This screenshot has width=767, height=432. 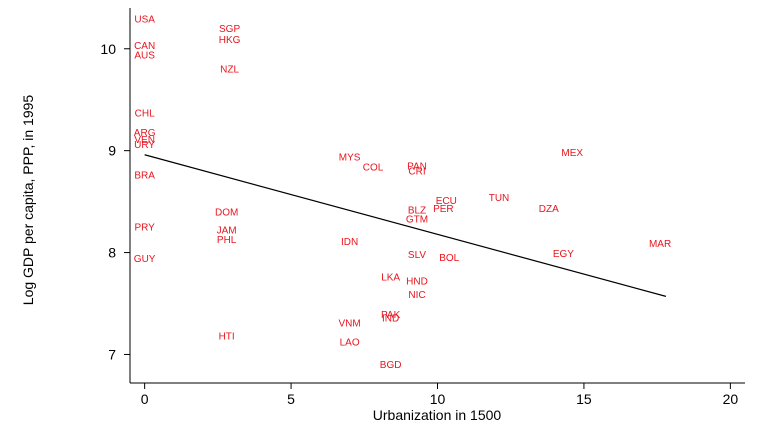 I want to click on data-point-label: CAN, so click(x=144, y=46).